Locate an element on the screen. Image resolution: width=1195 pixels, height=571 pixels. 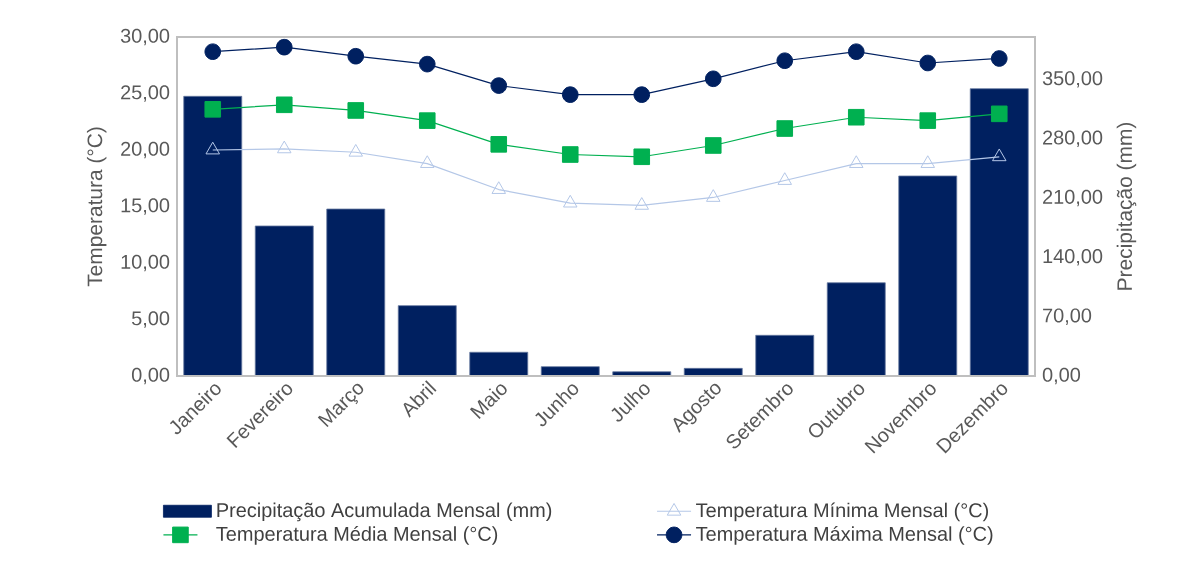
legend-label: Temperatura Máxima Mensal (°C) is located at coordinates (844, 535).